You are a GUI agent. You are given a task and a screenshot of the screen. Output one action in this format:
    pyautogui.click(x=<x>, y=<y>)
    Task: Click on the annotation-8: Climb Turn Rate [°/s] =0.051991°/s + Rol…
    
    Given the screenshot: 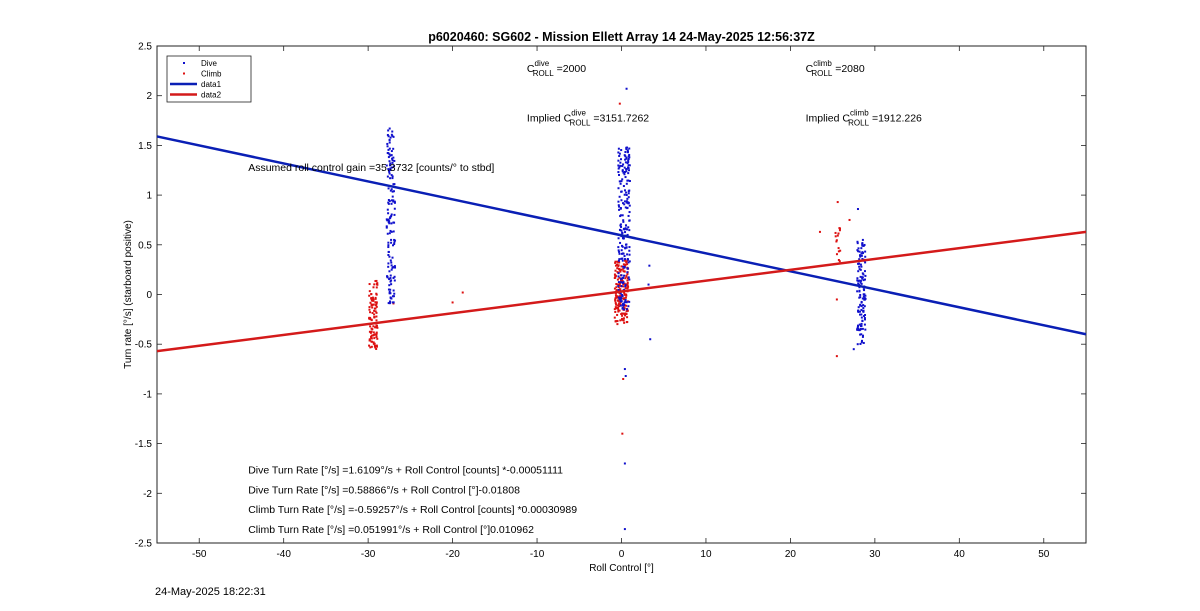 What is the action you would take?
    pyautogui.click(x=391, y=530)
    